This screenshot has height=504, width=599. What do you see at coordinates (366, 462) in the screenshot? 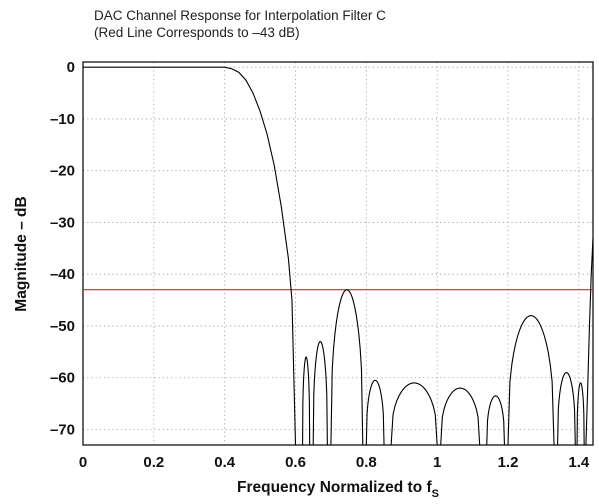
I see `x-tick-label: 0.8` at bounding box center [366, 462].